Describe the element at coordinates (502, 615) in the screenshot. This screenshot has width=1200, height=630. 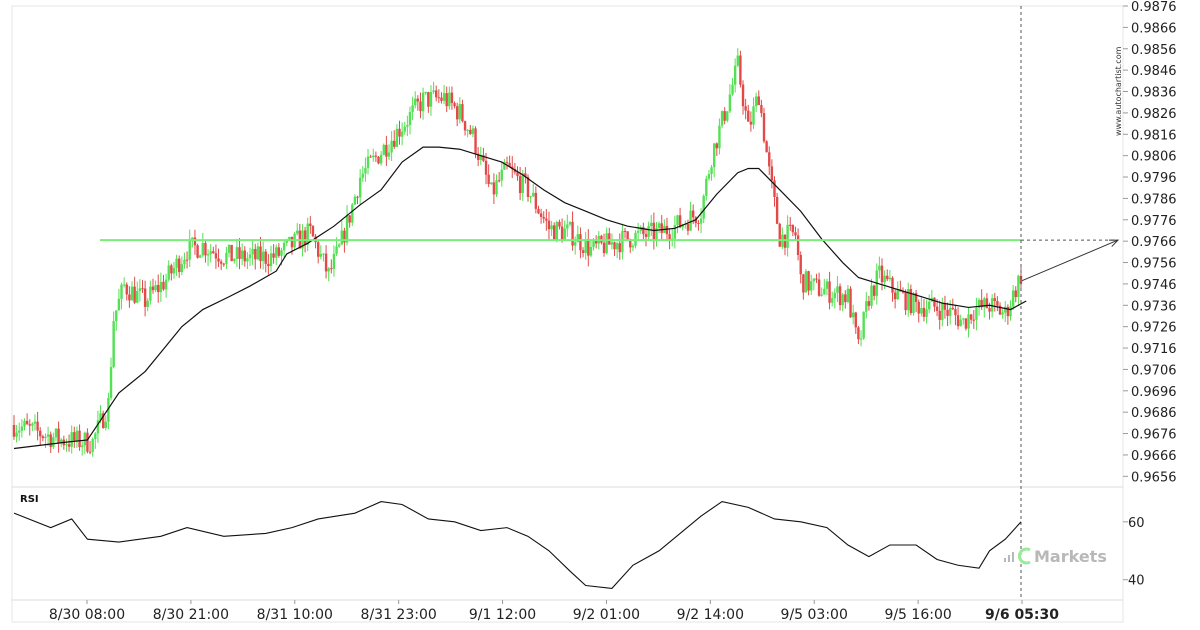
I see `time-tick-label: 9/1 12:00` at that location.